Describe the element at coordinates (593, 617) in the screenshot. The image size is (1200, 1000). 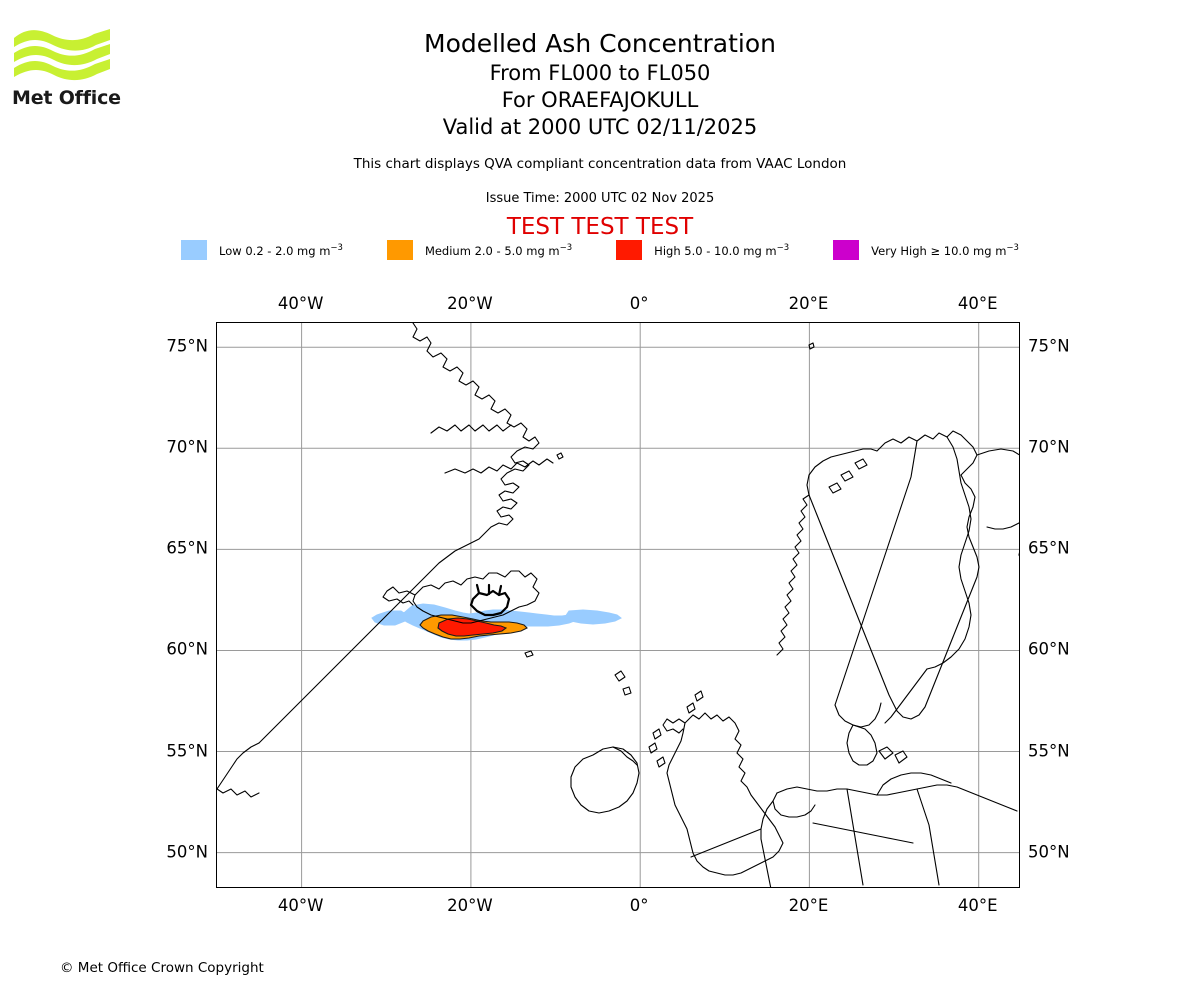
I see `ash-contour-low-east-lobe` at that location.